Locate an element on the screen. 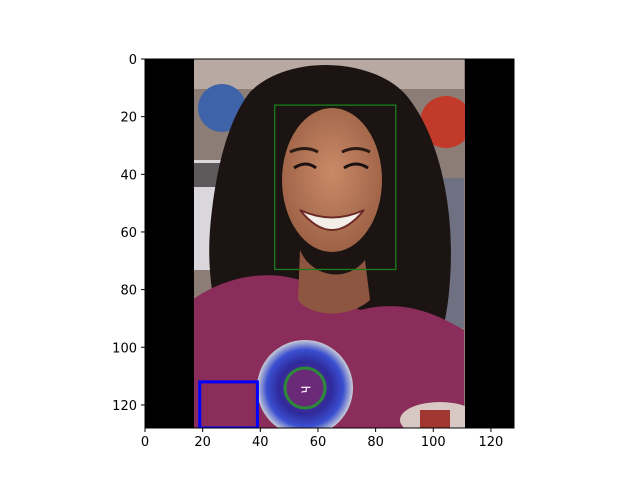 This screenshot has height=480, width=640. x-tick-label: 120 is located at coordinates (491, 442).